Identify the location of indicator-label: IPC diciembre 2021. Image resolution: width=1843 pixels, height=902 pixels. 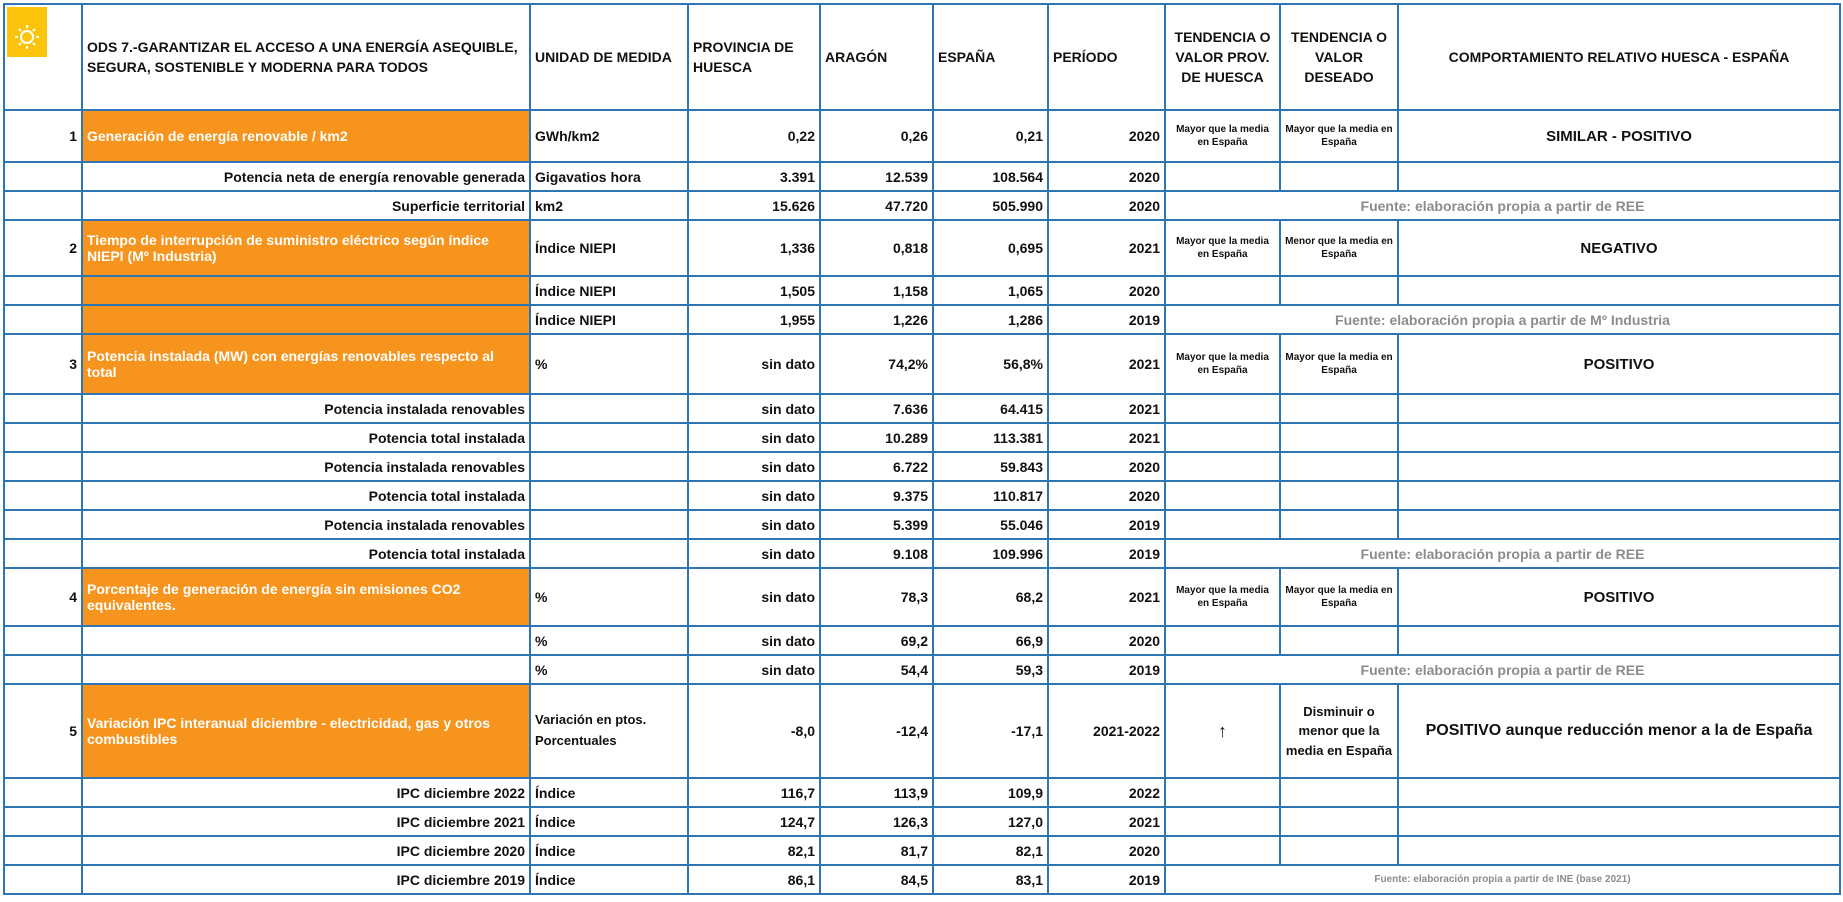
(306, 821).